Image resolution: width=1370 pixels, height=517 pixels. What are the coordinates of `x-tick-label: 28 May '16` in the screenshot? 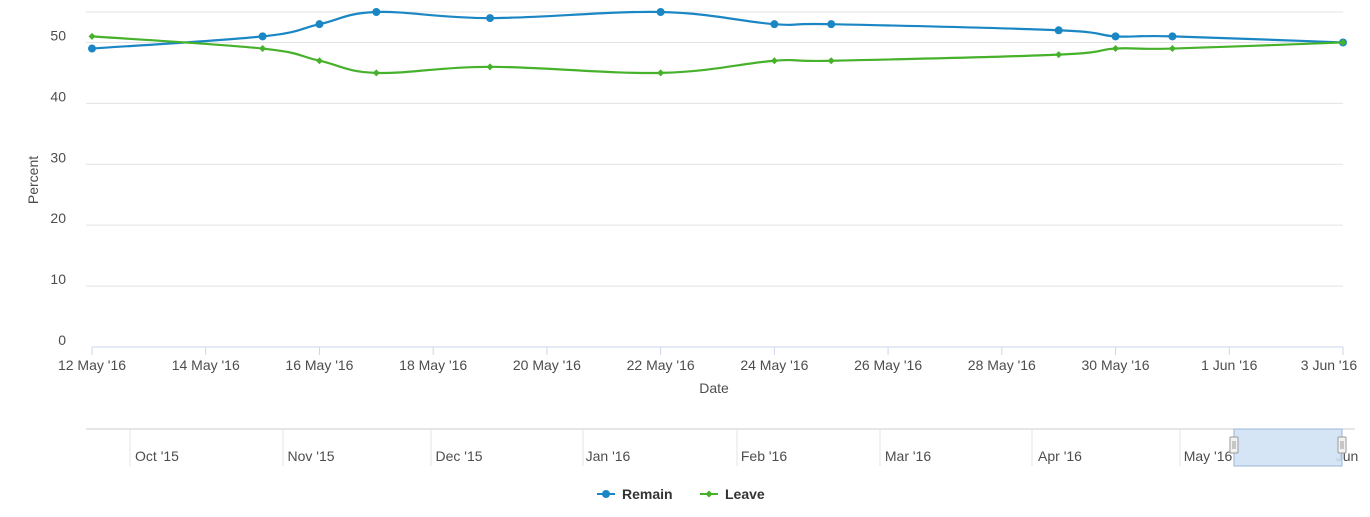 It's located at (1002, 365).